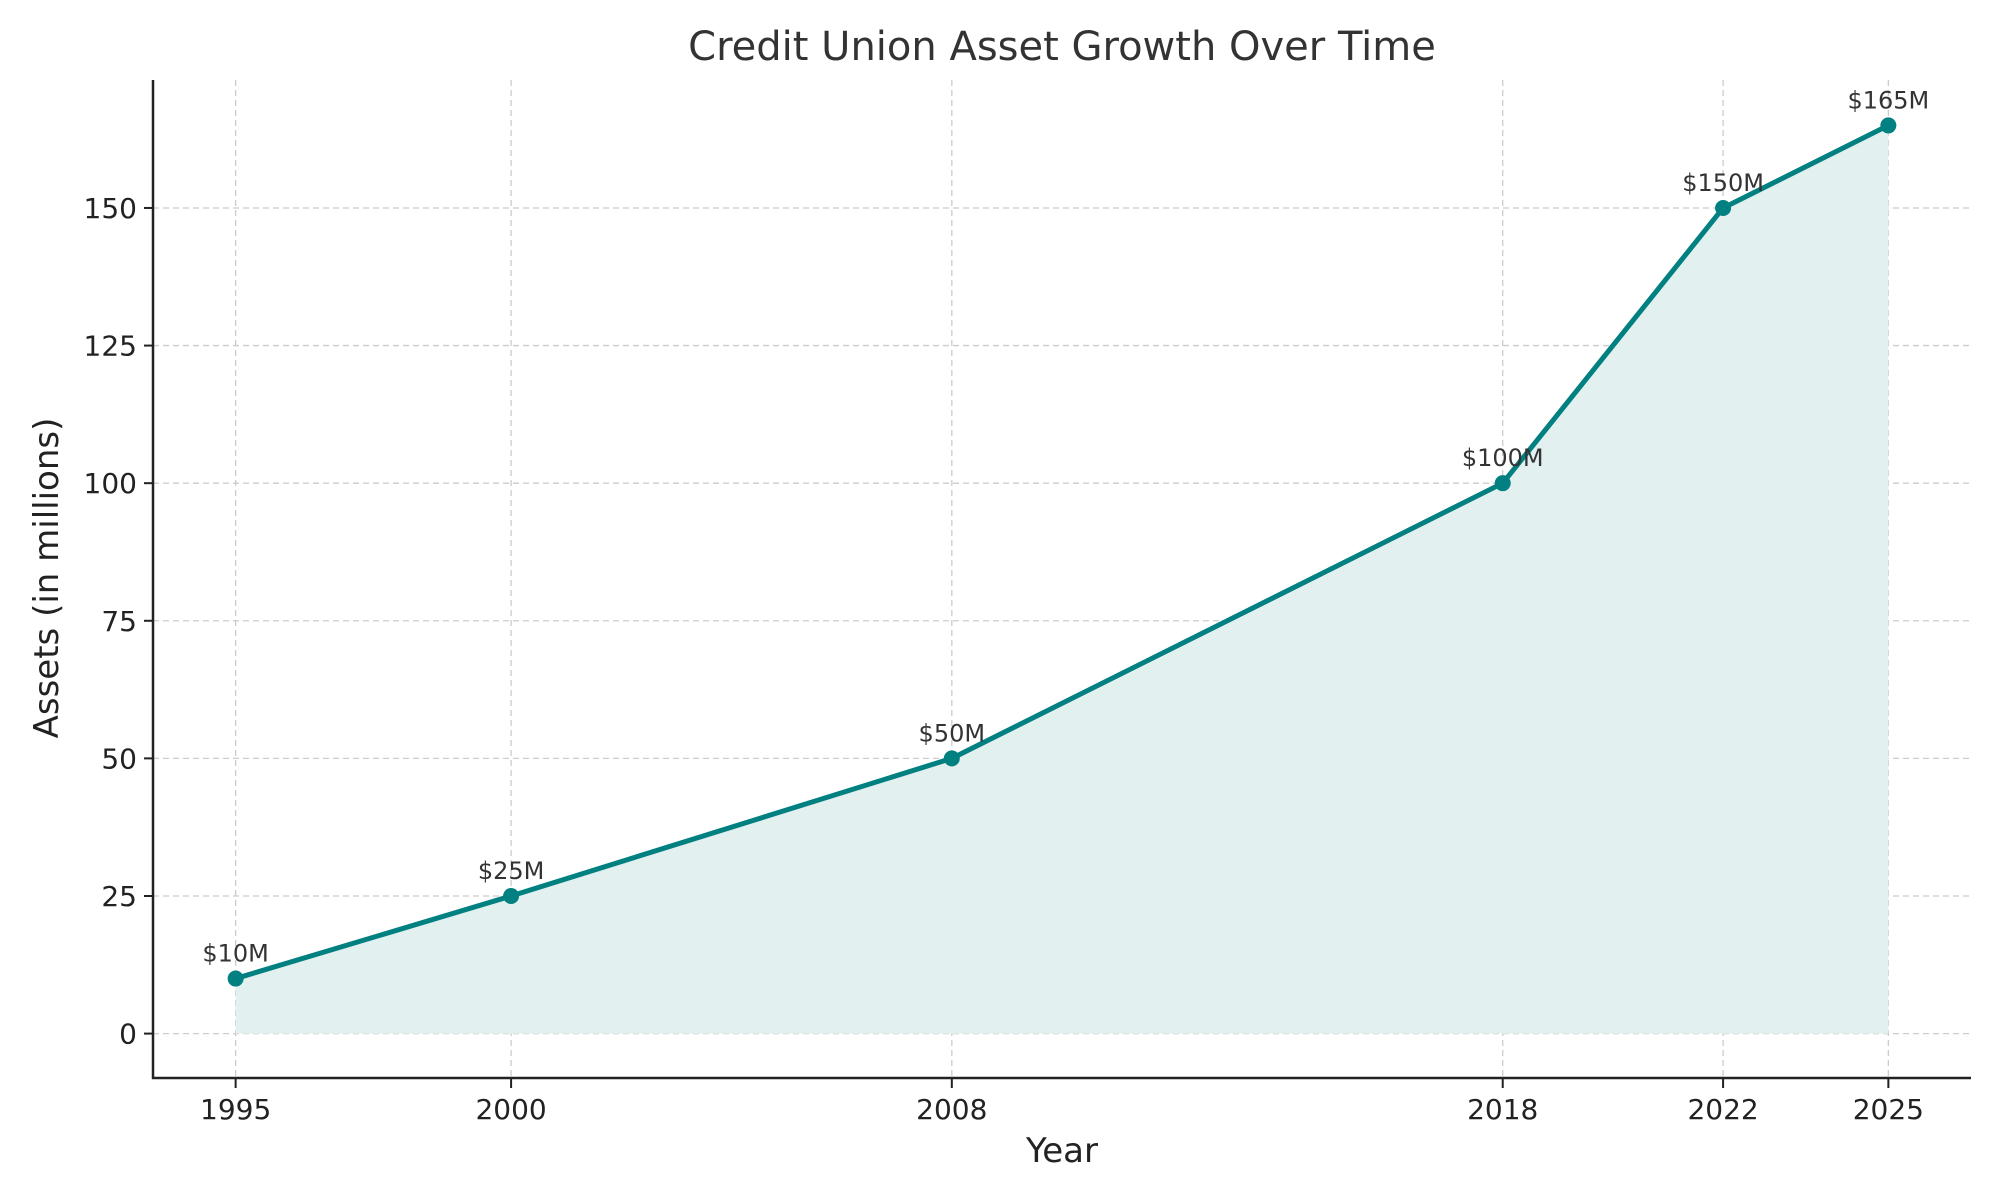  Describe the element at coordinates (1503, 458) in the screenshot. I see `data-label: $100M` at that location.